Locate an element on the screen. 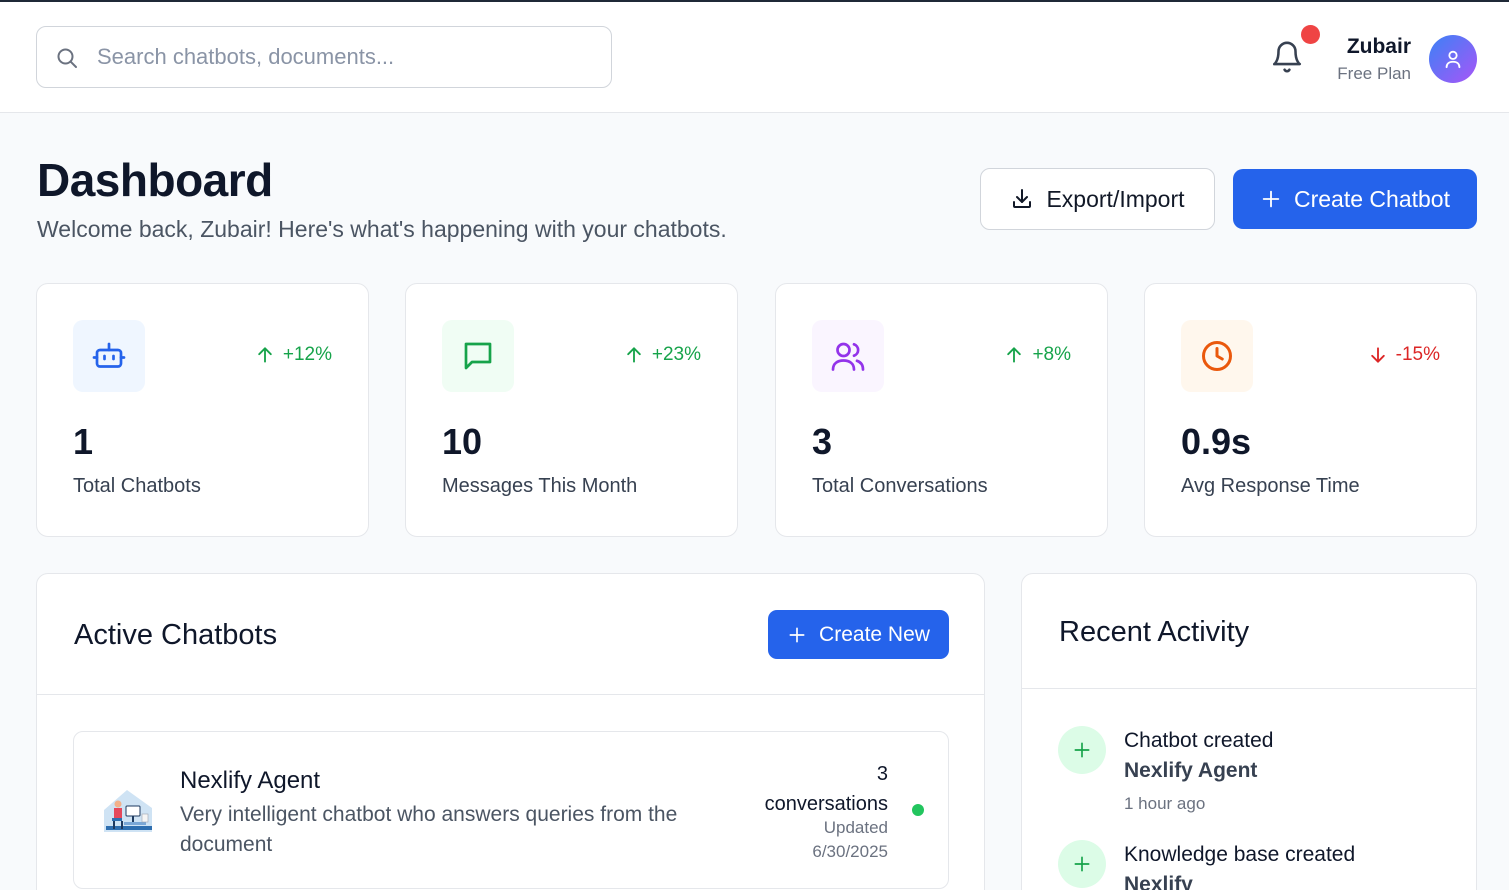 Image resolution: width=1509 pixels, height=890 pixels. chatbot-avatar-illustration is located at coordinates (128, 811).